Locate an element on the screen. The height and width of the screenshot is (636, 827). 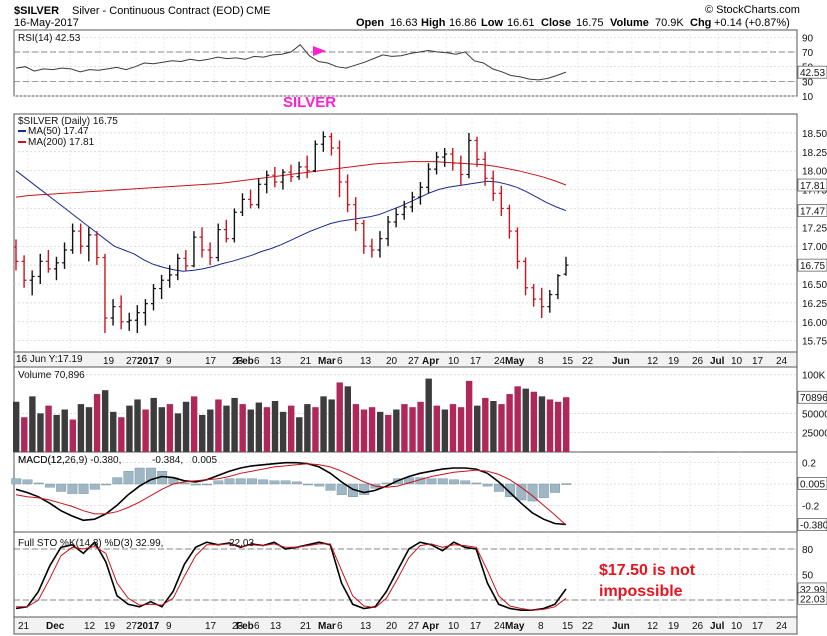
stoch-d-last: 22.03 is located at coordinates (812, 599).